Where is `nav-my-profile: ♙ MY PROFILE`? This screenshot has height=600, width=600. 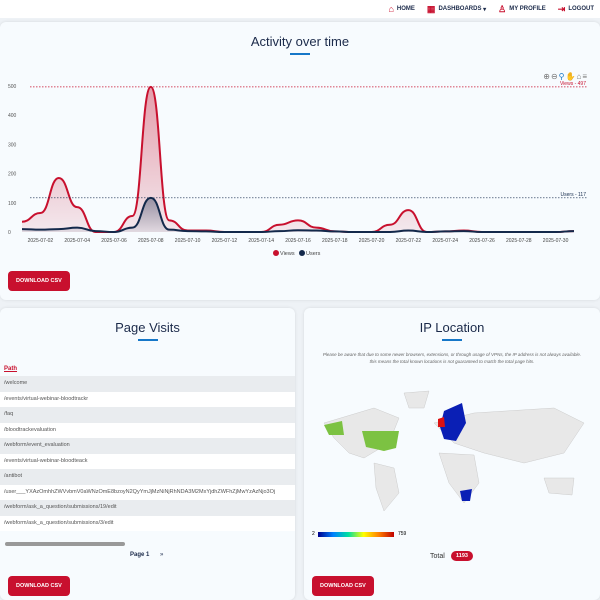
nav-my-profile: ♙ MY PROFILE is located at coordinates (522, 8).